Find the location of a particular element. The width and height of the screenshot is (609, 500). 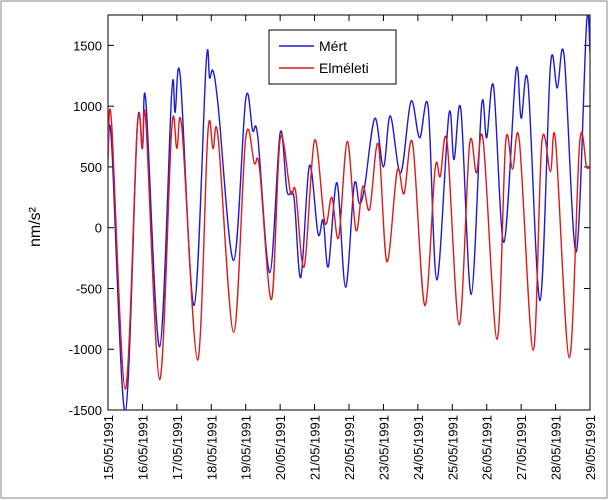

x-tick-label: 26/05/1991 is located at coordinates (487, 447).